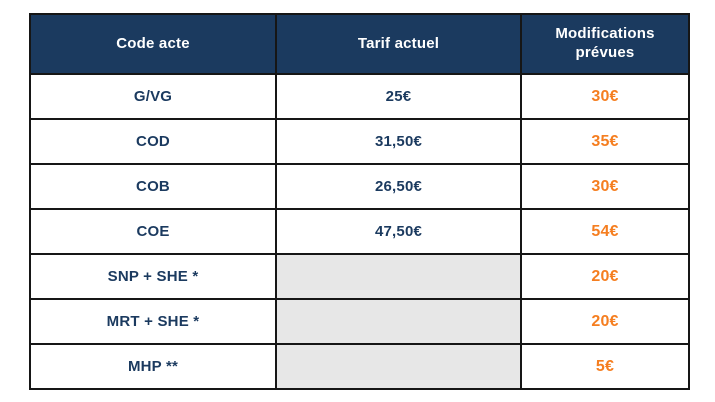  I want to click on table-row: SNP + SHE * 20€, so click(359, 276).